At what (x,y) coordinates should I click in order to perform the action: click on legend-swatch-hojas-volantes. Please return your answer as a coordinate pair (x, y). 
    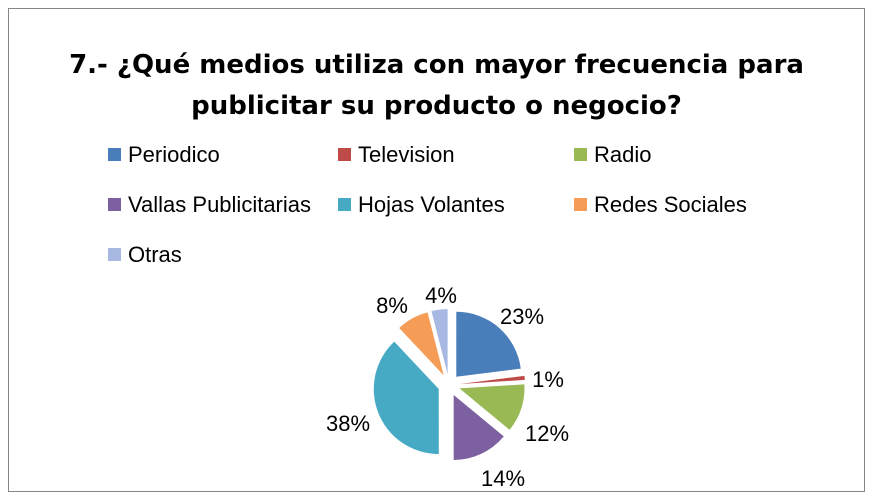
    Looking at the image, I should click on (344, 204).